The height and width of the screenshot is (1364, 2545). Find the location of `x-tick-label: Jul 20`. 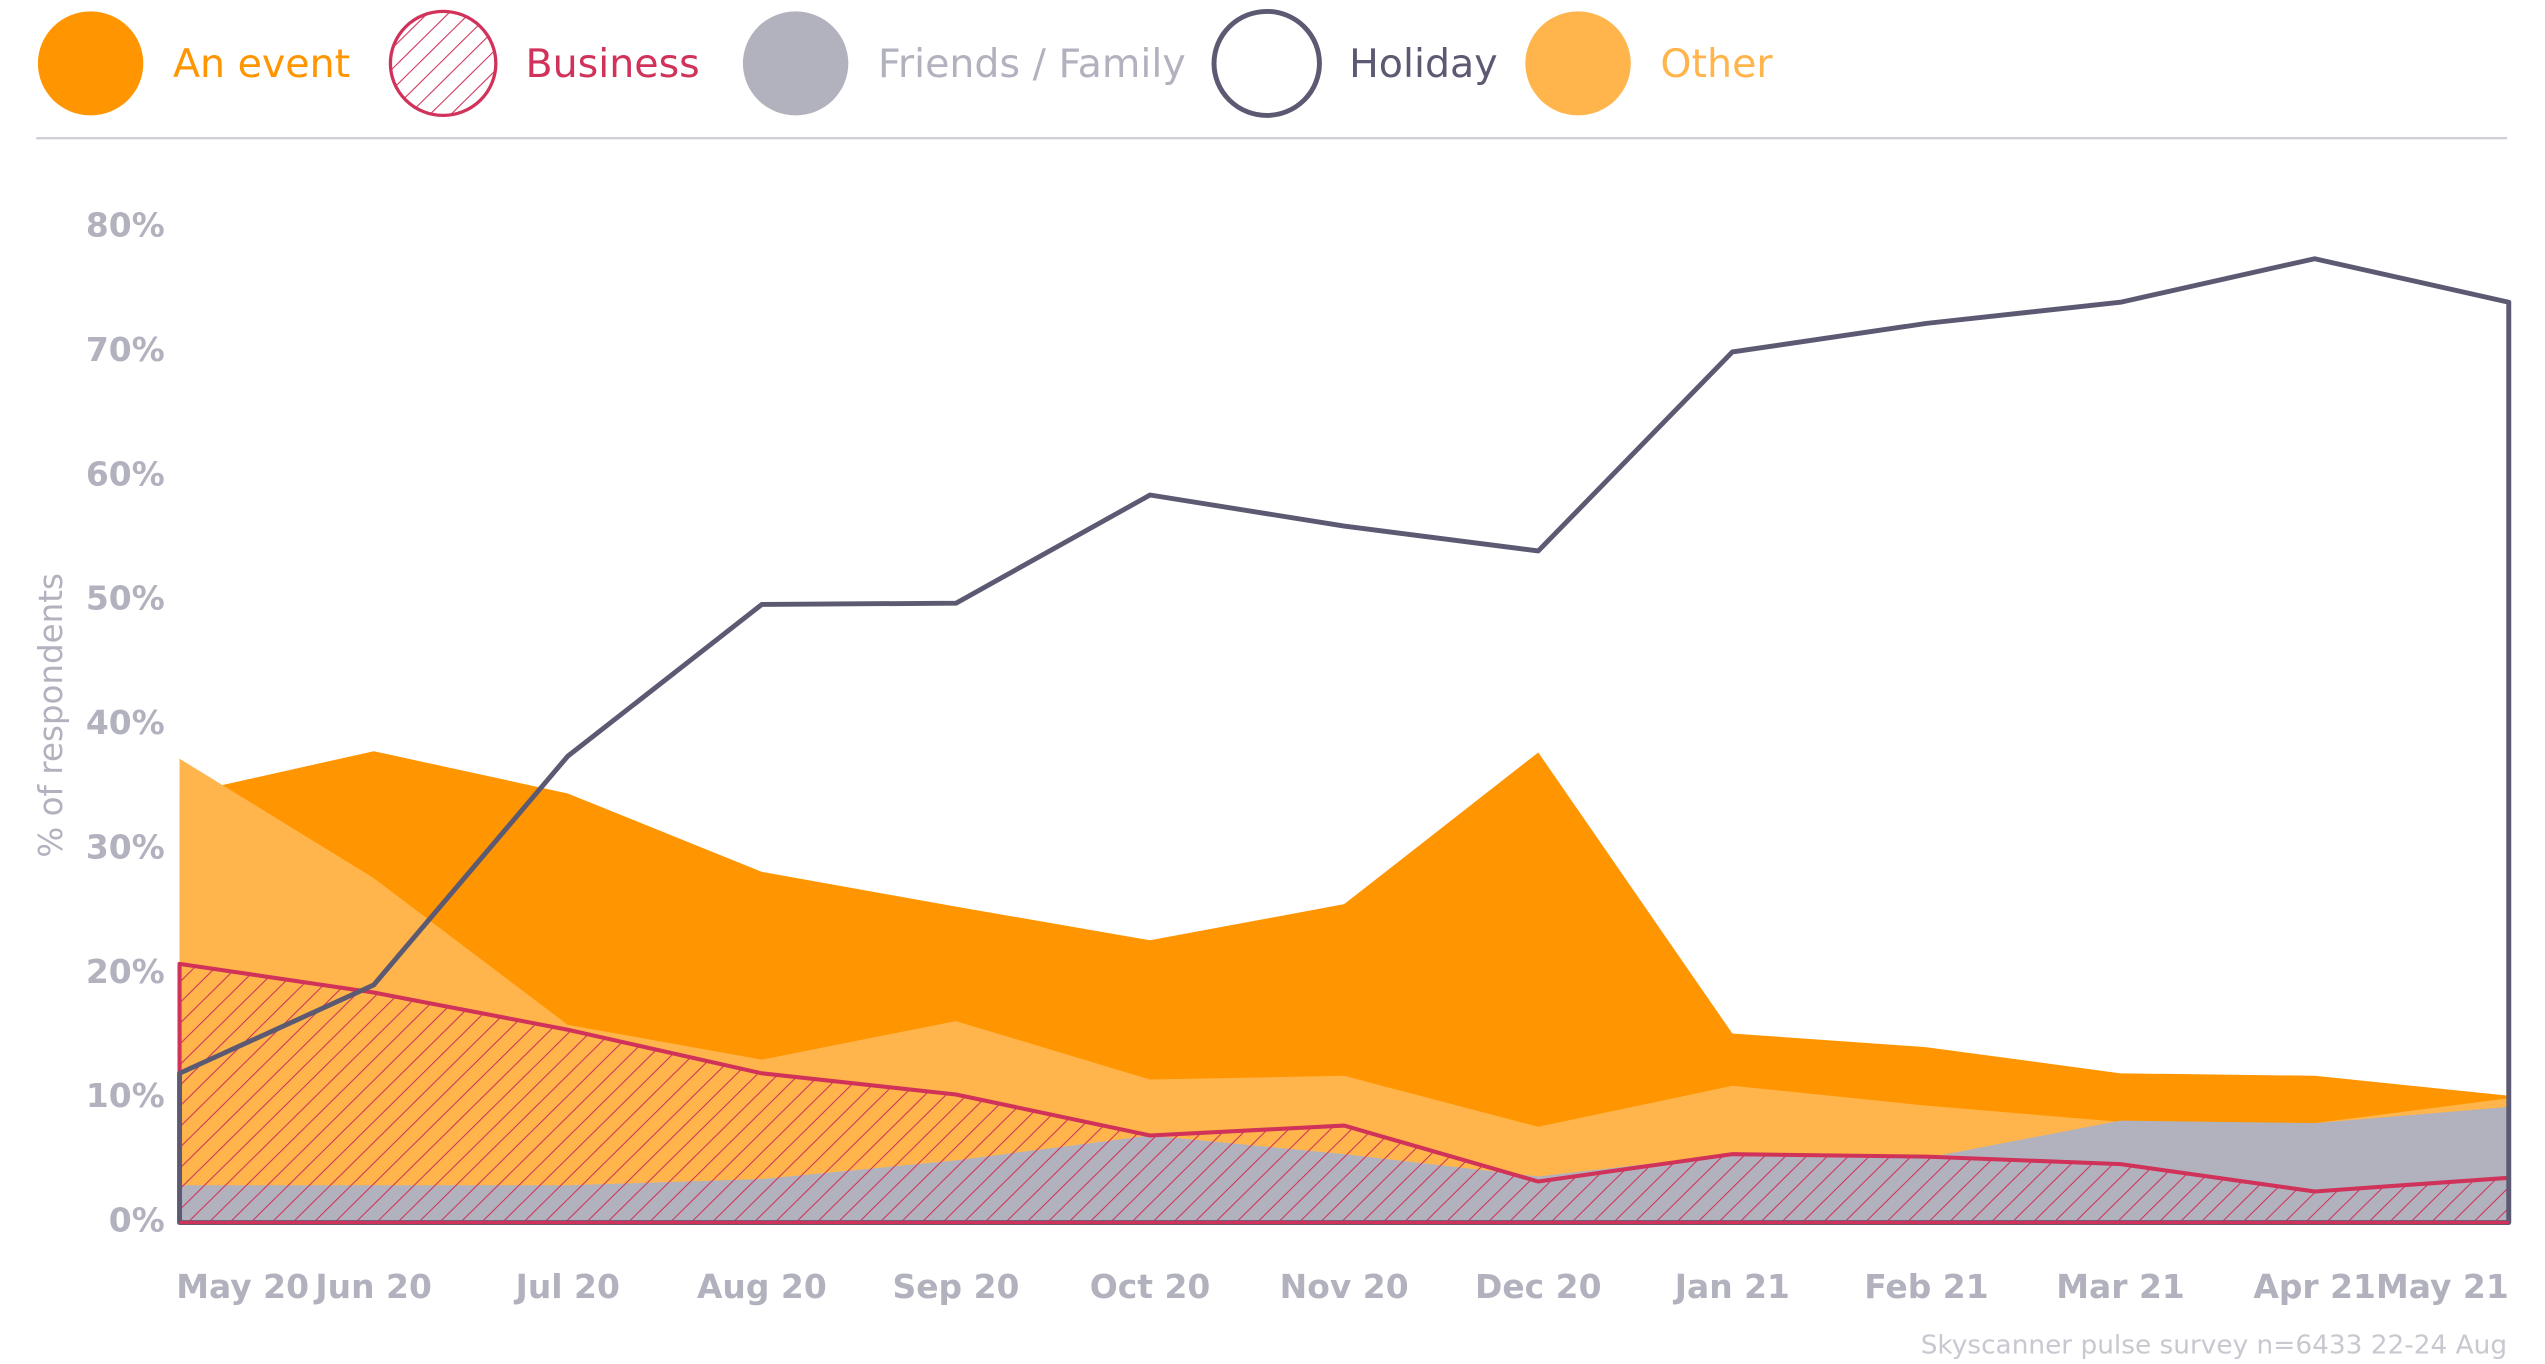

x-tick-label: Jul 20 is located at coordinates (567, 1287).